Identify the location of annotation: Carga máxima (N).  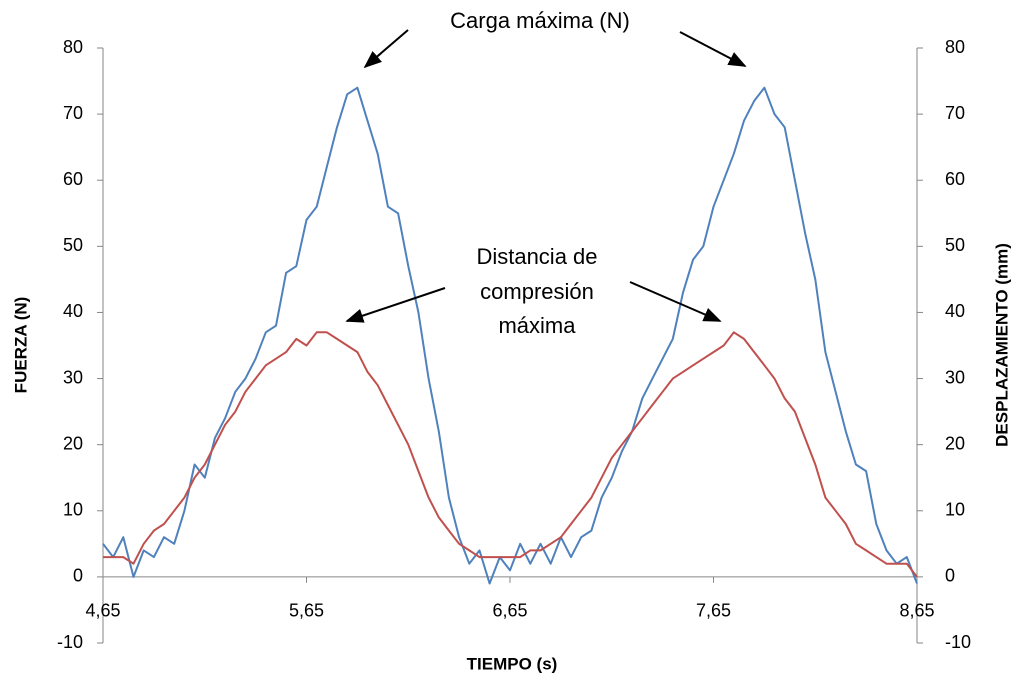
(540, 20).